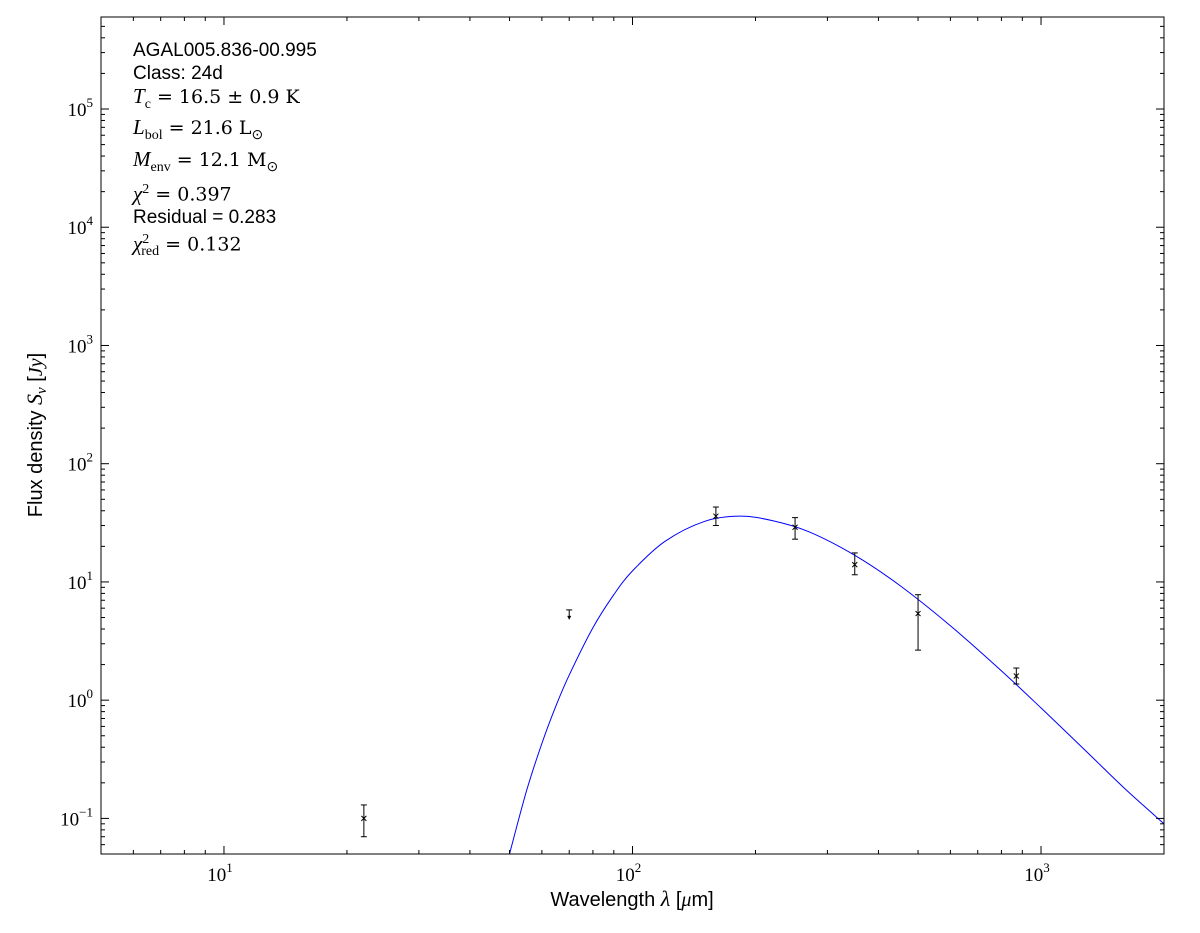  What do you see at coordinates (90, 693) in the screenshot?
I see `tick-exponent: 0` at bounding box center [90, 693].